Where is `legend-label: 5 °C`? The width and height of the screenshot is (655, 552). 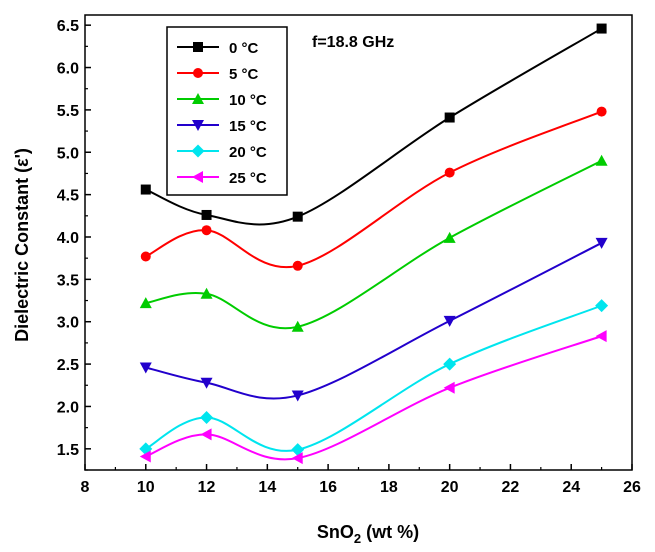
legend-label: 5 °C is located at coordinates (244, 74).